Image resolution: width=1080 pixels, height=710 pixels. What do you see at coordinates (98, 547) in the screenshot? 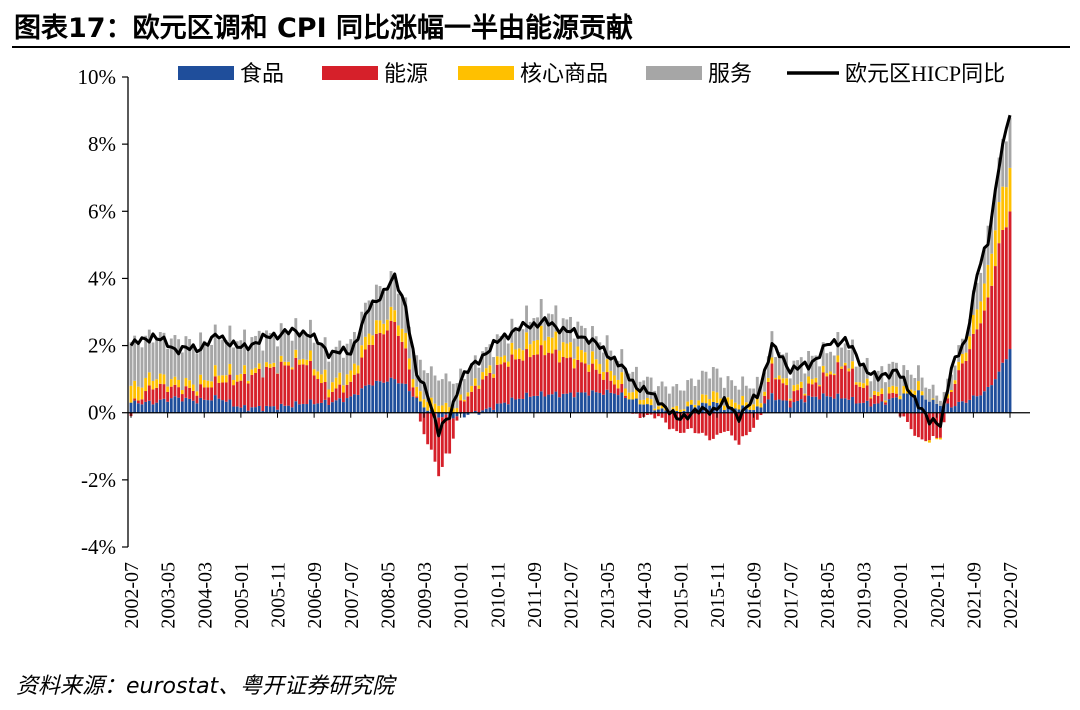
I see `y-tick-label: -4%` at bounding box center [98, 547].